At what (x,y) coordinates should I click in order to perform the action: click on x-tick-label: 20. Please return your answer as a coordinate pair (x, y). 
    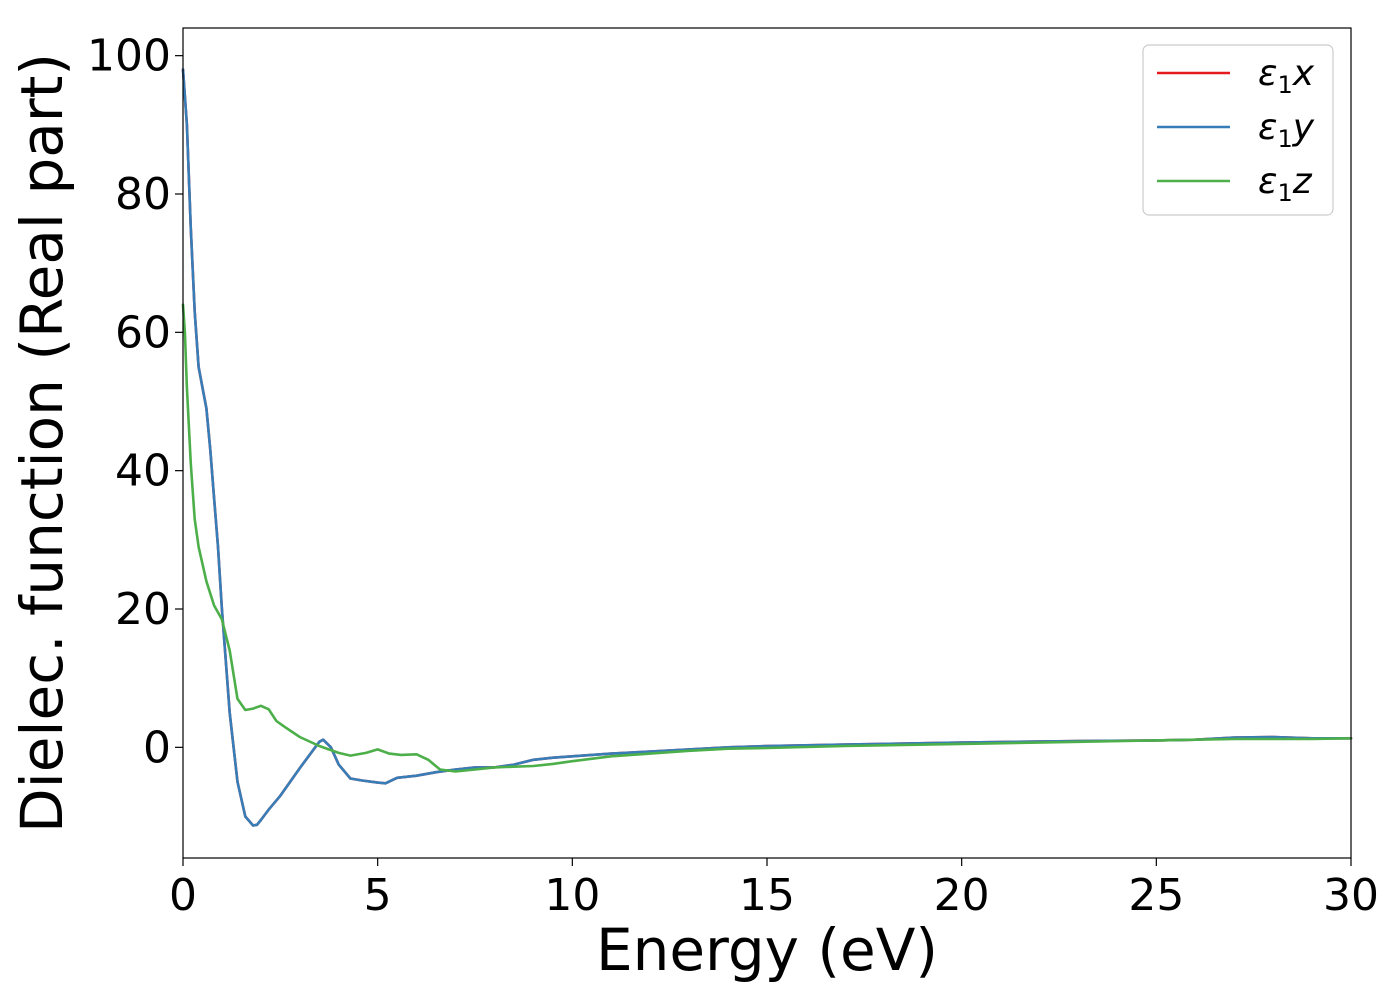
    Looking at the image, I should click on (962, 895).